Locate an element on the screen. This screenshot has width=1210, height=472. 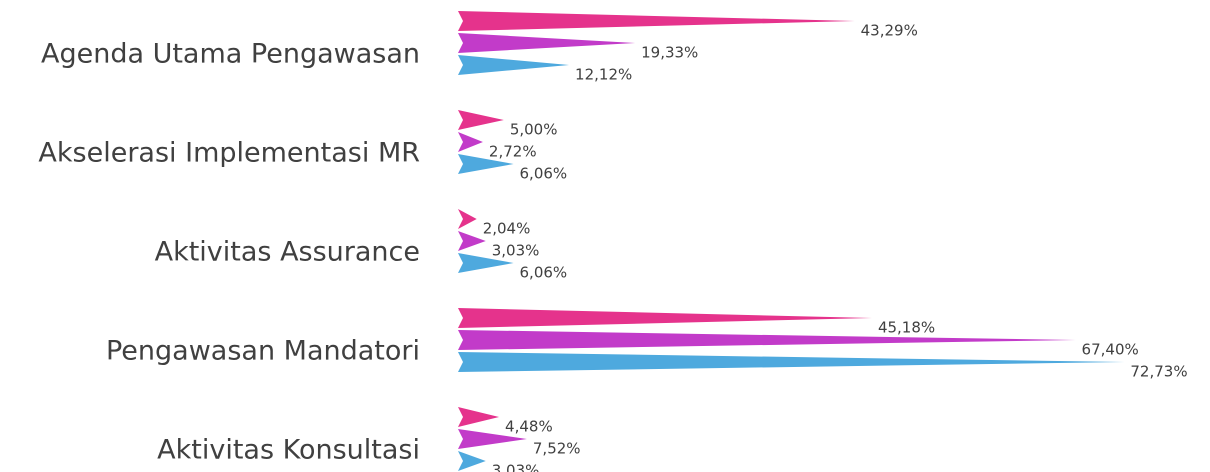
value-label: 12,12% is located at coordinates (603, 75).